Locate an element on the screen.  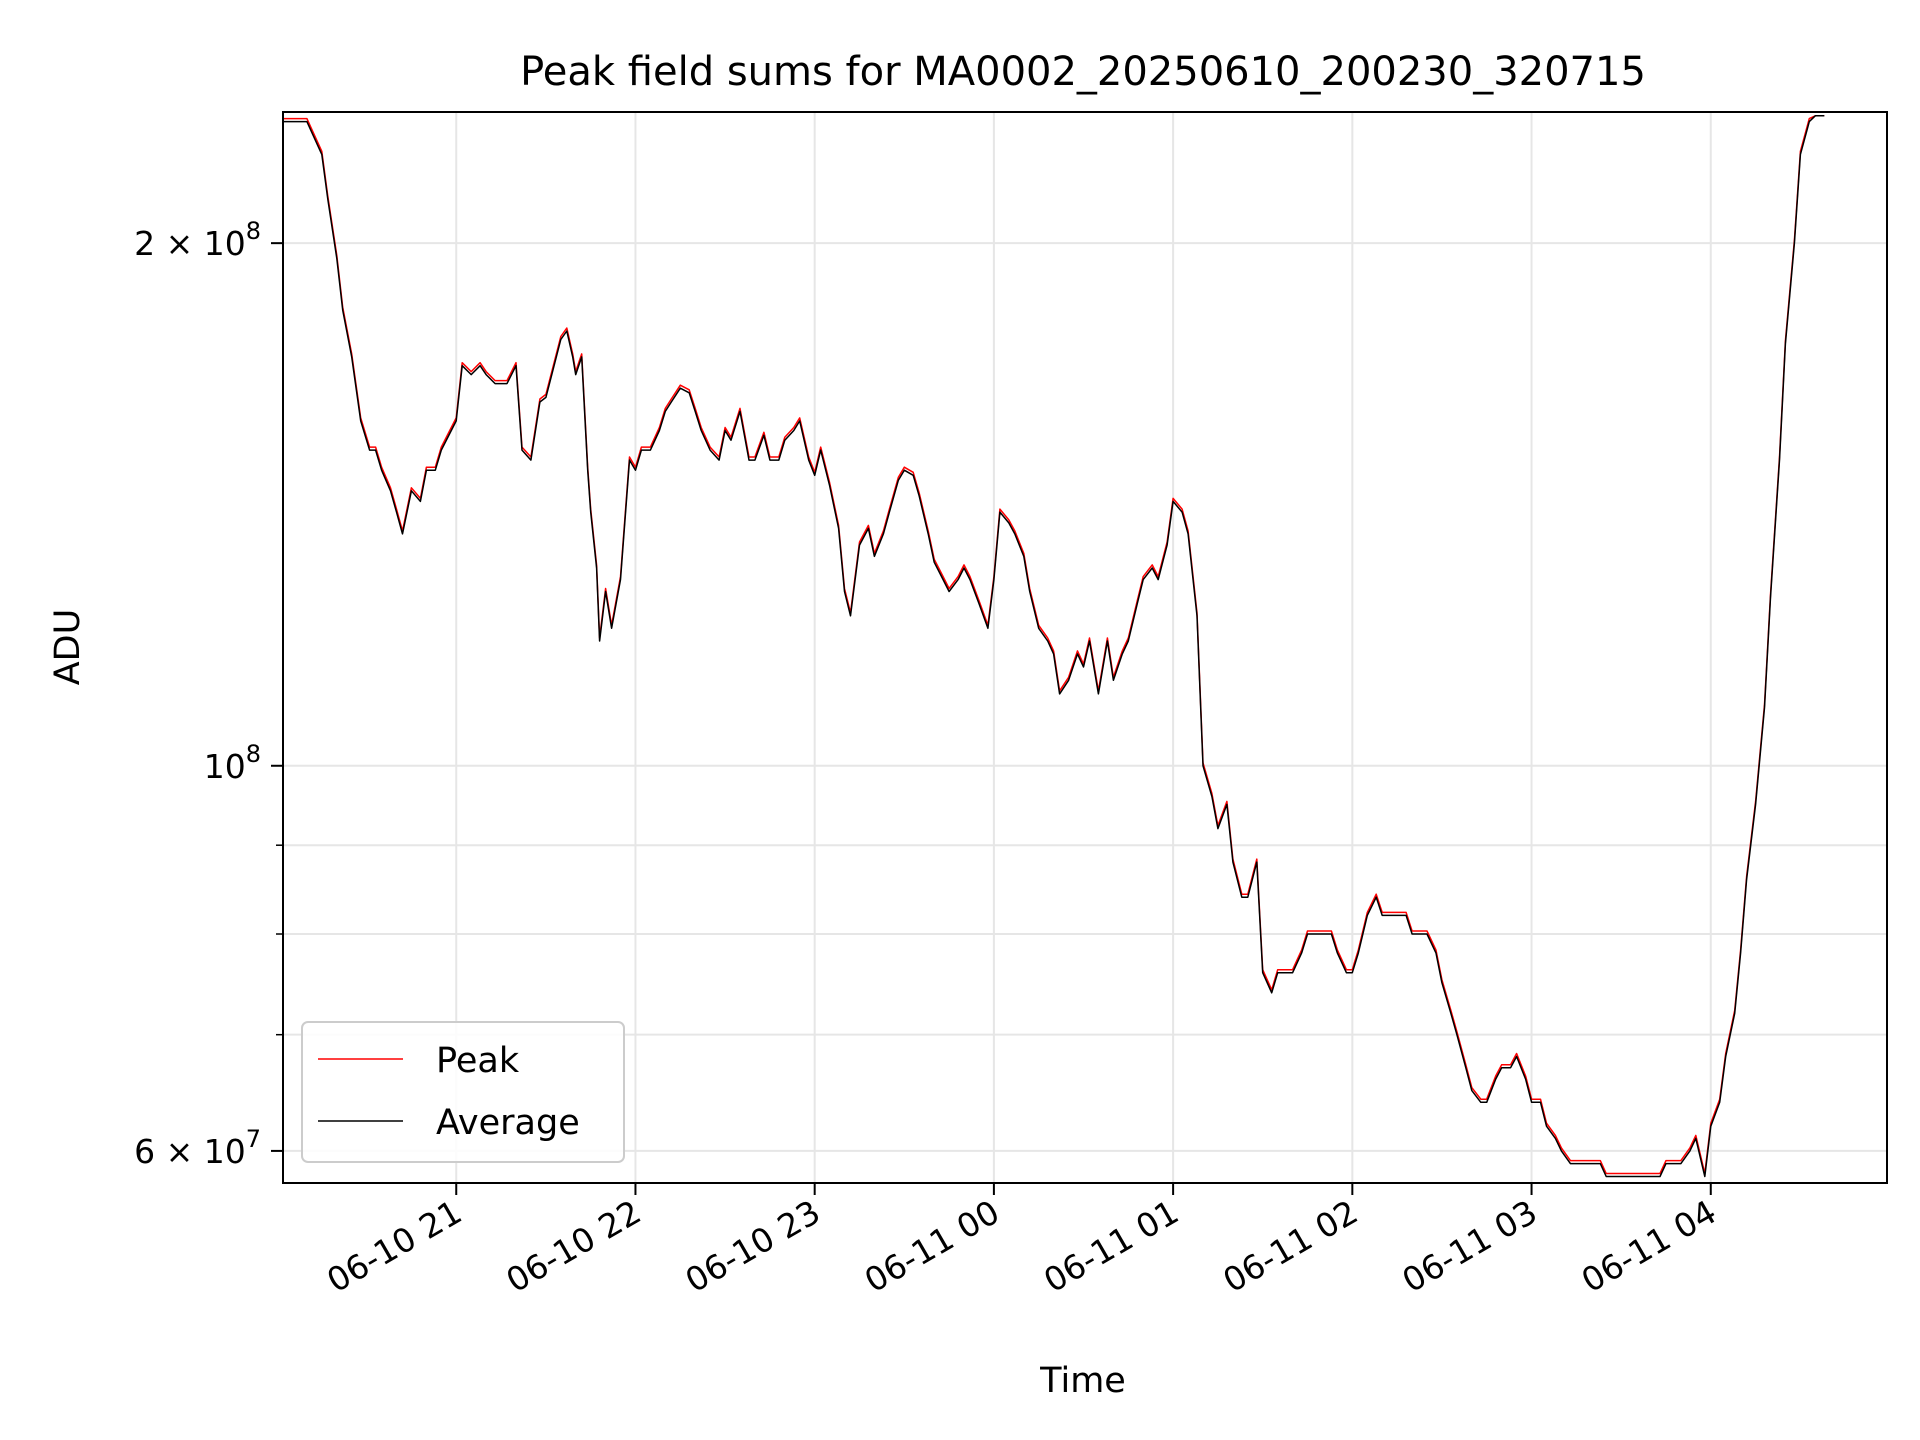
y-tick-label: 6 × 107 is located at coordinates (197, 1148).